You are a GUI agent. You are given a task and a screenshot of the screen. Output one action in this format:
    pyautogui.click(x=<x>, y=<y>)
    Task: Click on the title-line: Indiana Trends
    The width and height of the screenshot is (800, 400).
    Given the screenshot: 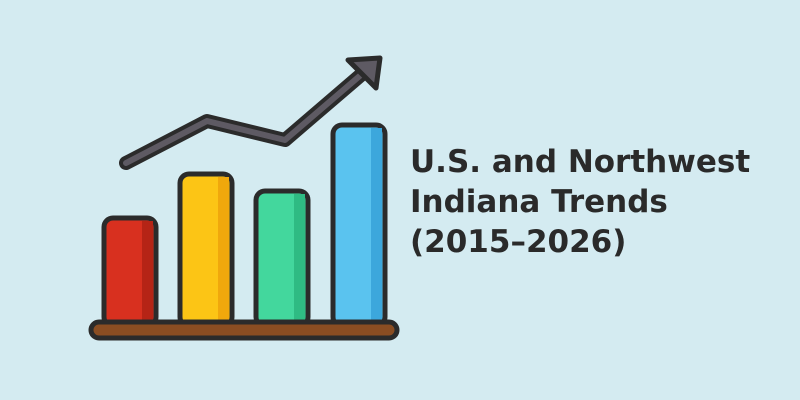 What is the action you would take?
    pyautogui.click(x=539, y=202)
    